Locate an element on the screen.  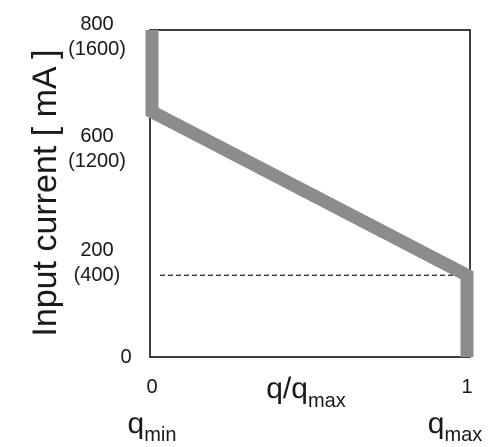
y-axis-label: Input current [ mA ] is located at coordinates (45, 192).